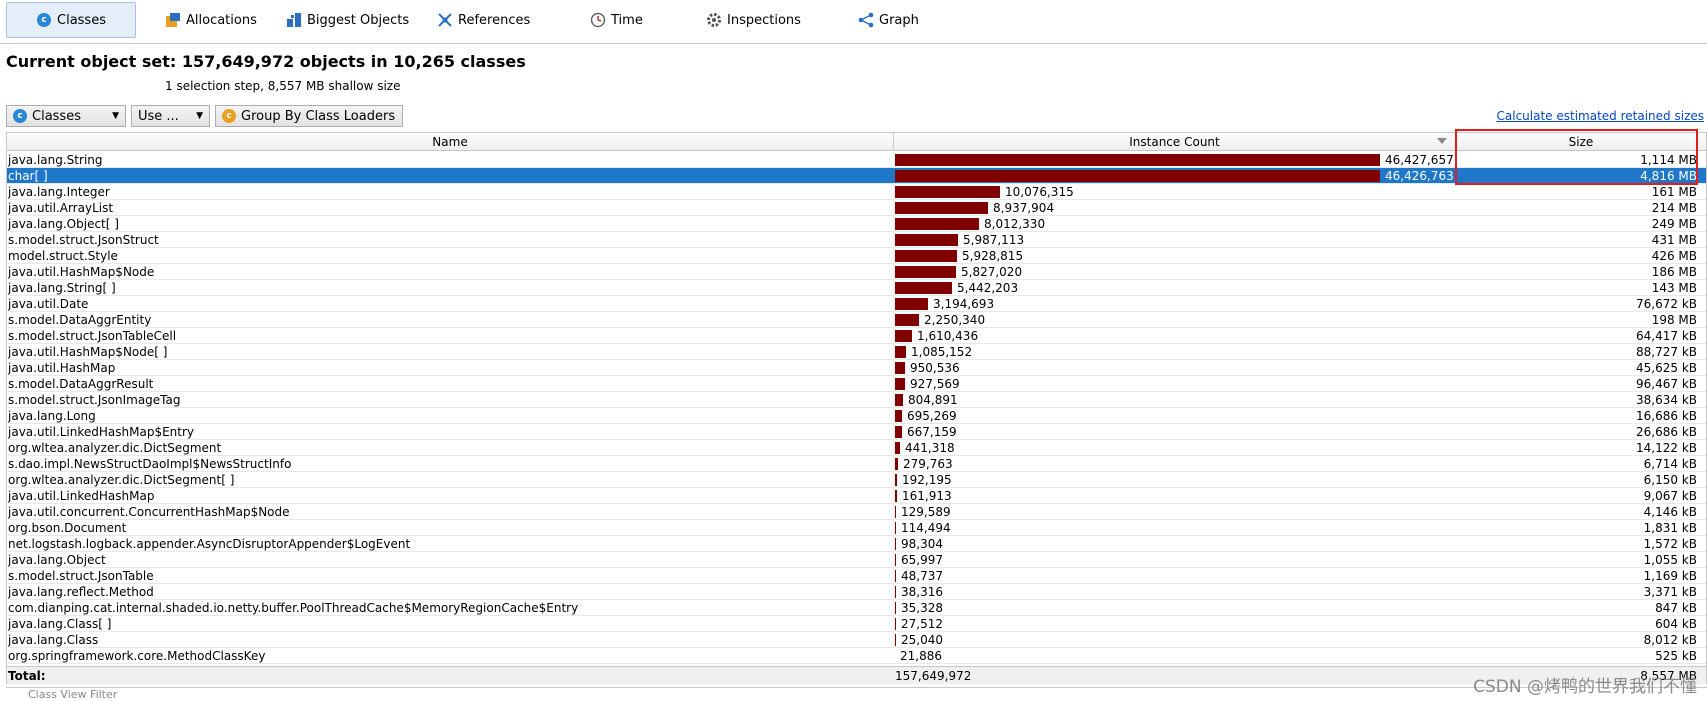 The height and width of the screenshot is (701, 1707). Describe the element at coordinates (81, 576) in the screenshot. I see `class-name-cell: s.model.struct.JsonTable` at that location.